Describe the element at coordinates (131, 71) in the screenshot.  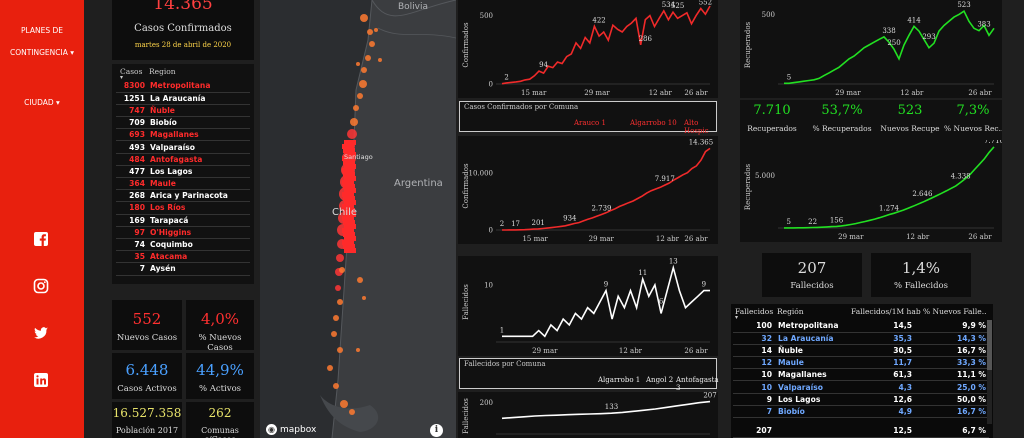
I see `col-header-casos: Casos` at that location.